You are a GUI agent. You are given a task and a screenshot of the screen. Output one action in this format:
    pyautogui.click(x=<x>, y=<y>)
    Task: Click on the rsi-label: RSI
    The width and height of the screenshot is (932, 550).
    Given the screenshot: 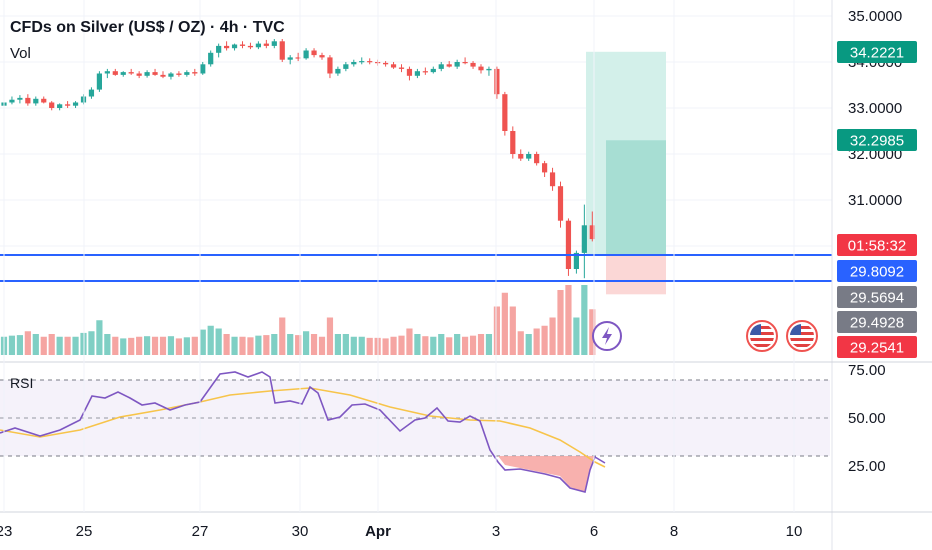 What is the action you would take?
    pyautogui.click(x=21, y=383)
    